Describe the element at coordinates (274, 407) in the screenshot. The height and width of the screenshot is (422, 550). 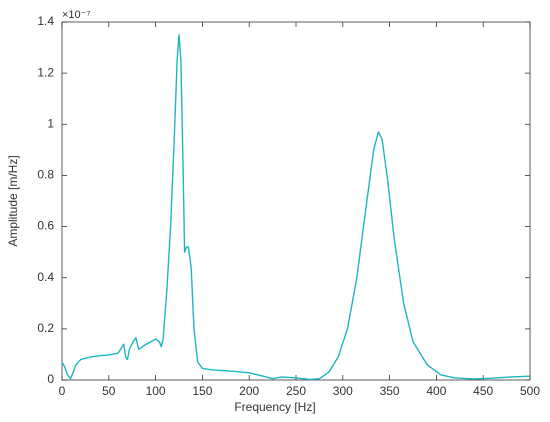
I see `x-axis-label: Frequency [Hz]` at that location.